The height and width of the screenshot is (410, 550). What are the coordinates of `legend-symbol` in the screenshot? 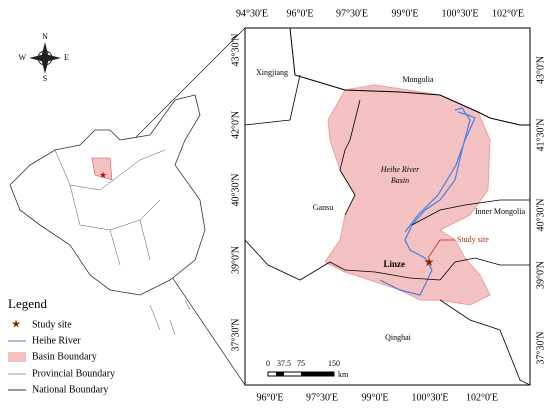 It's located at (17, 357).